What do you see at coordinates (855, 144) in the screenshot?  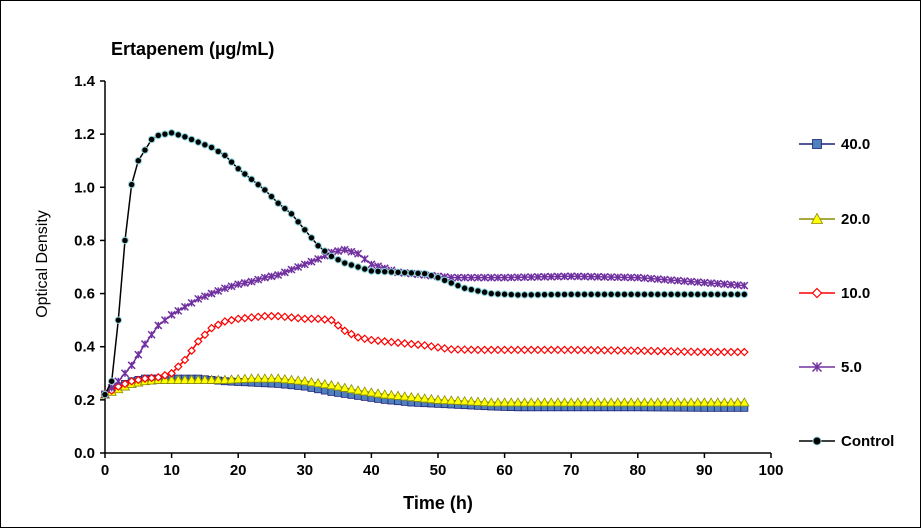 I see `legend-label: 40.0` at bounding box center [855, 144].